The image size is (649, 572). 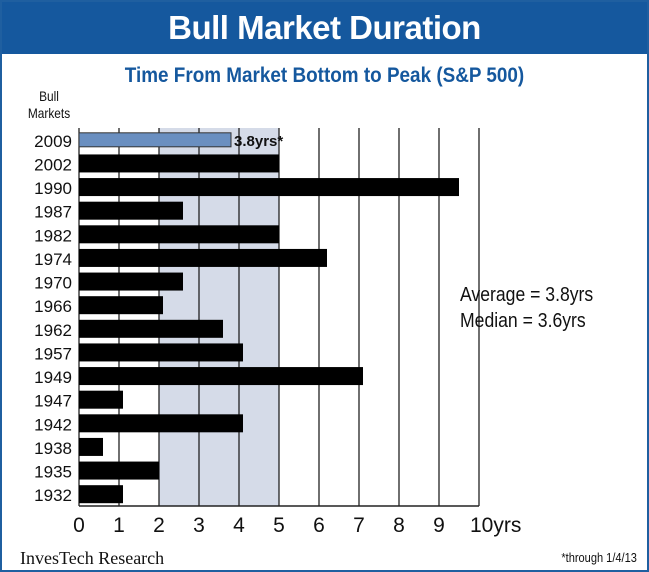 I want to click on chart-title: Bull Market Duration, so click(x=324, y=28).